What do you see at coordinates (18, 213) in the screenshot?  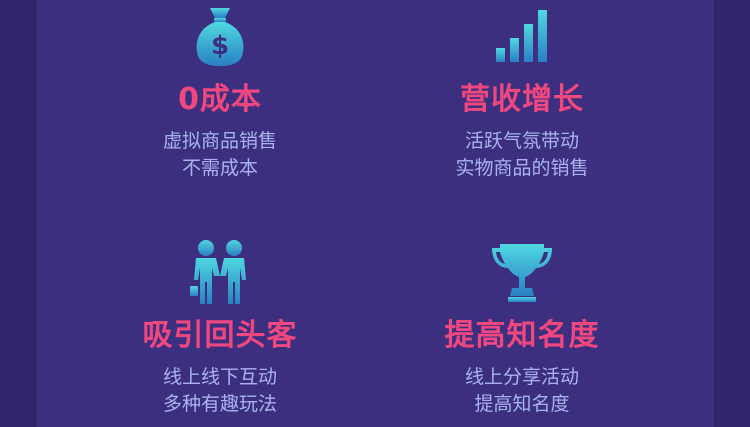 I see `left-border` at bounding box center [18, 213].